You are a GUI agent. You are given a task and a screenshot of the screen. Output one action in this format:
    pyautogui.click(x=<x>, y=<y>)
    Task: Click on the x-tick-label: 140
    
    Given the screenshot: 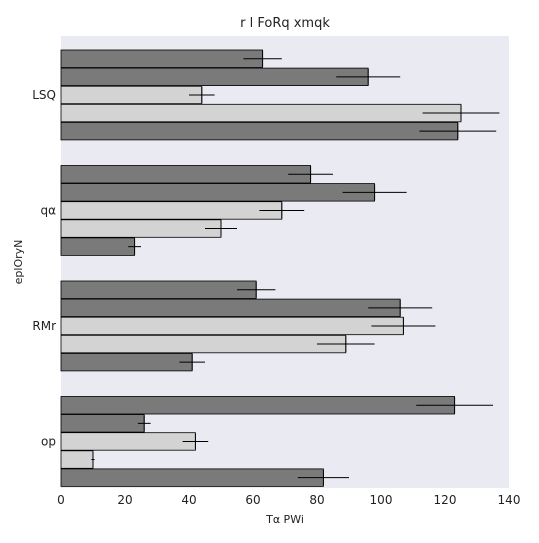 What is the action you would take?
    pyautogui.click(x=509, y=500)
    